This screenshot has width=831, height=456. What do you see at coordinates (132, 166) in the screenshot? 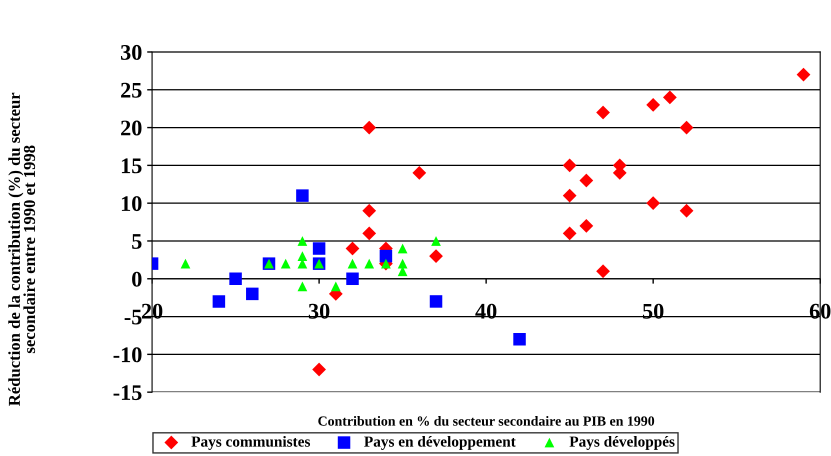
I see `y-tick-label: 15` at bounding box center [132, 166].